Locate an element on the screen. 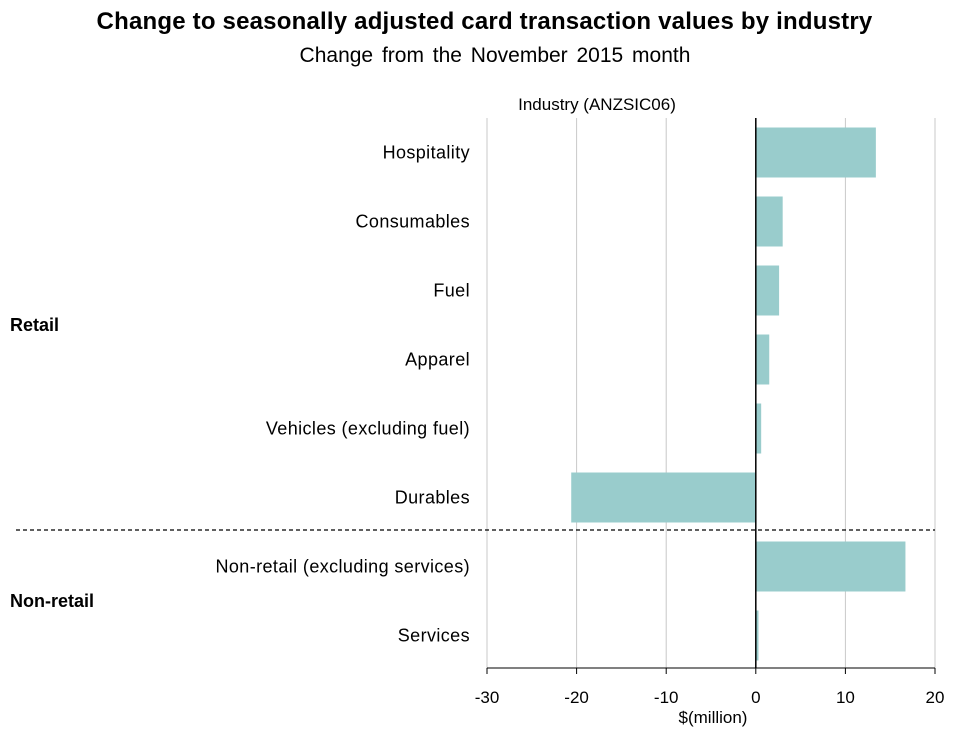 The image size is (969, 729). group-label-retail: Retail is located at coordinates (34, 325).